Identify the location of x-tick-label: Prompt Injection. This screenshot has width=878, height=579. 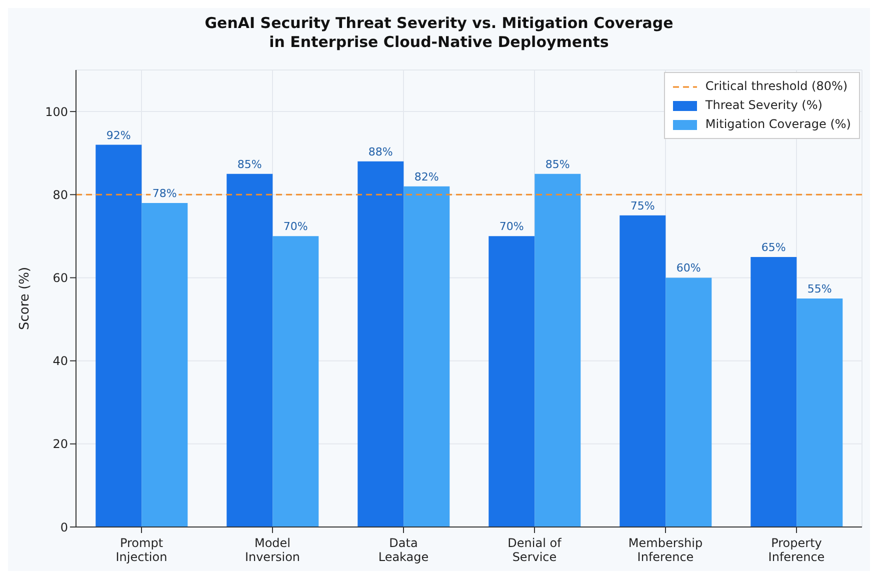
(142, 550).